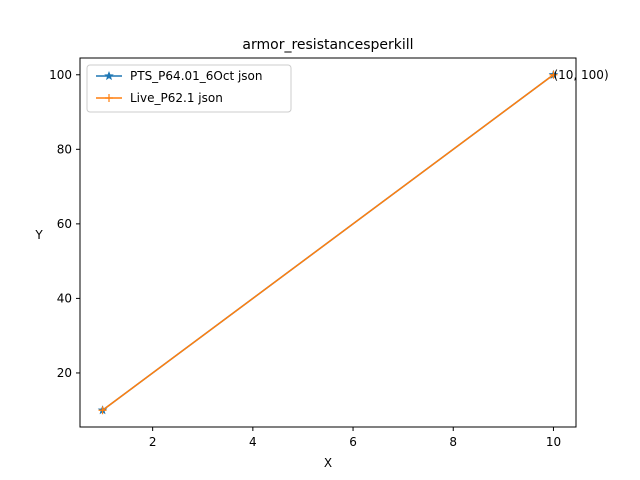 The width and height of the screenshot is (640, 480). I want to click on x-tick-label-4: 10, so click(553, 442).